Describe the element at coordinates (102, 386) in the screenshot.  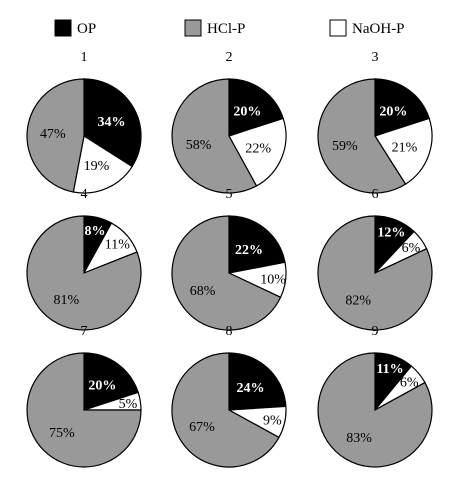
I see `pie-7-label-op: 20%` at that location.